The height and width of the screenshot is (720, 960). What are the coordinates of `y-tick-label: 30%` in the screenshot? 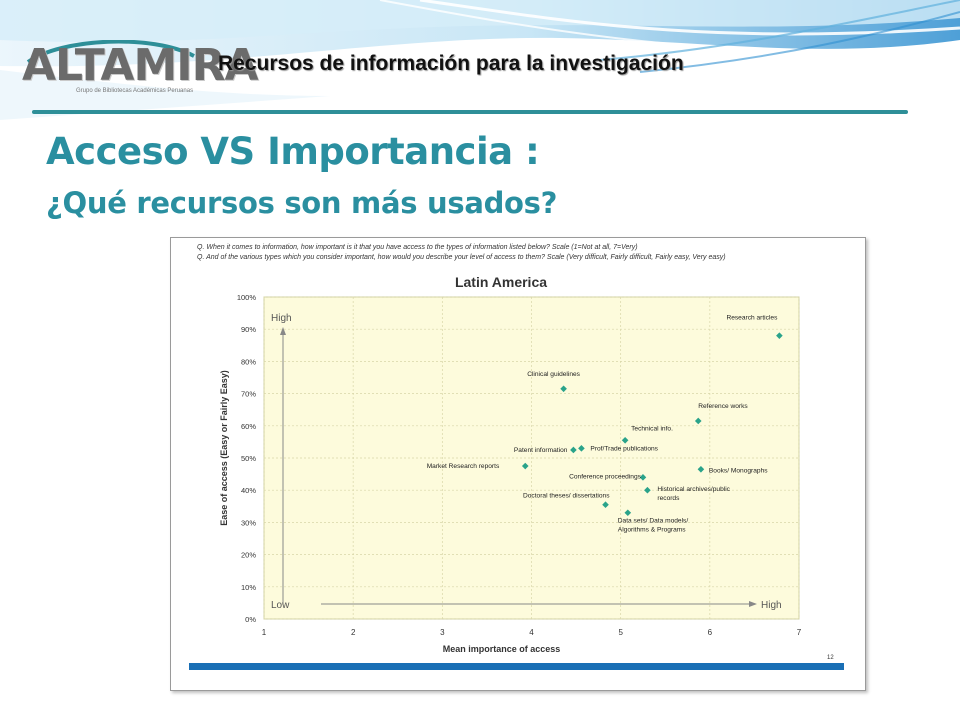 It's located at (248, 522).